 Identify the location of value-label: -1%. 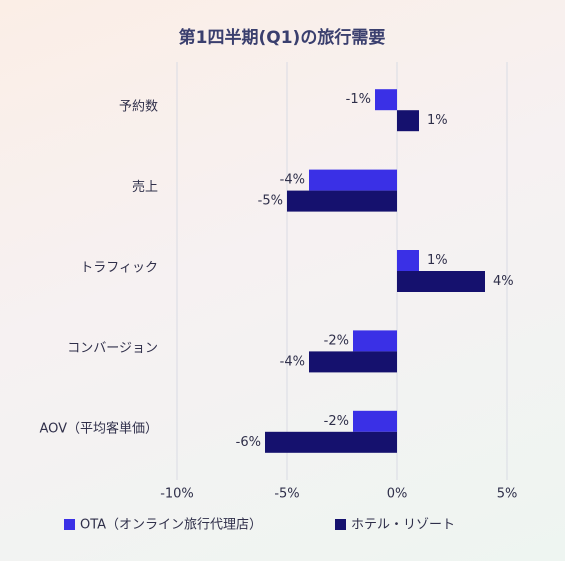
(358, 99).